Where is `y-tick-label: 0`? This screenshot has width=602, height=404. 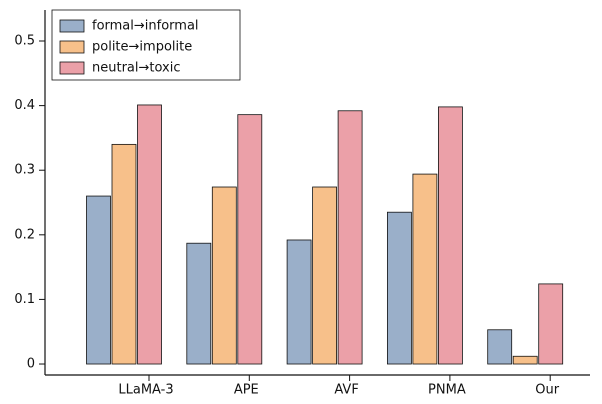
y-tick-label: 0 is located at coordinates (31, 364).